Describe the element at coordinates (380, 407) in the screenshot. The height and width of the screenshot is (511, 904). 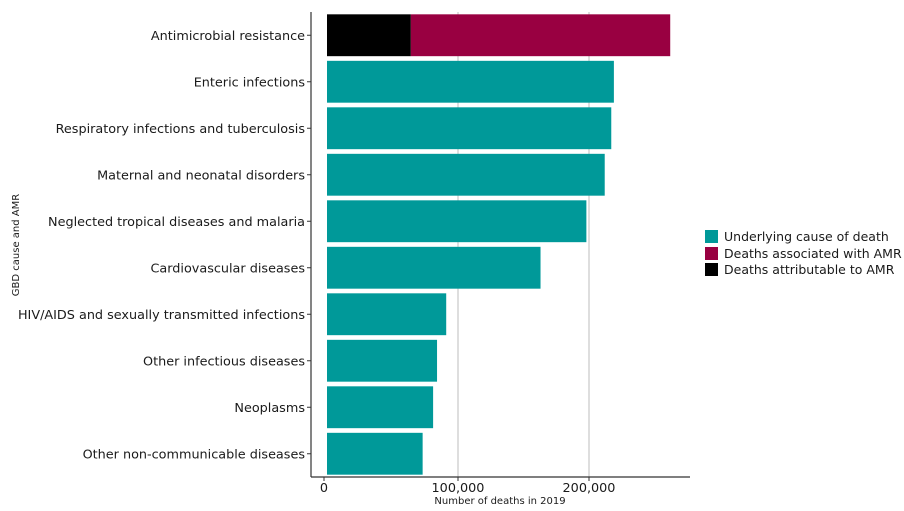
I see `bar-8-s2` at that location.